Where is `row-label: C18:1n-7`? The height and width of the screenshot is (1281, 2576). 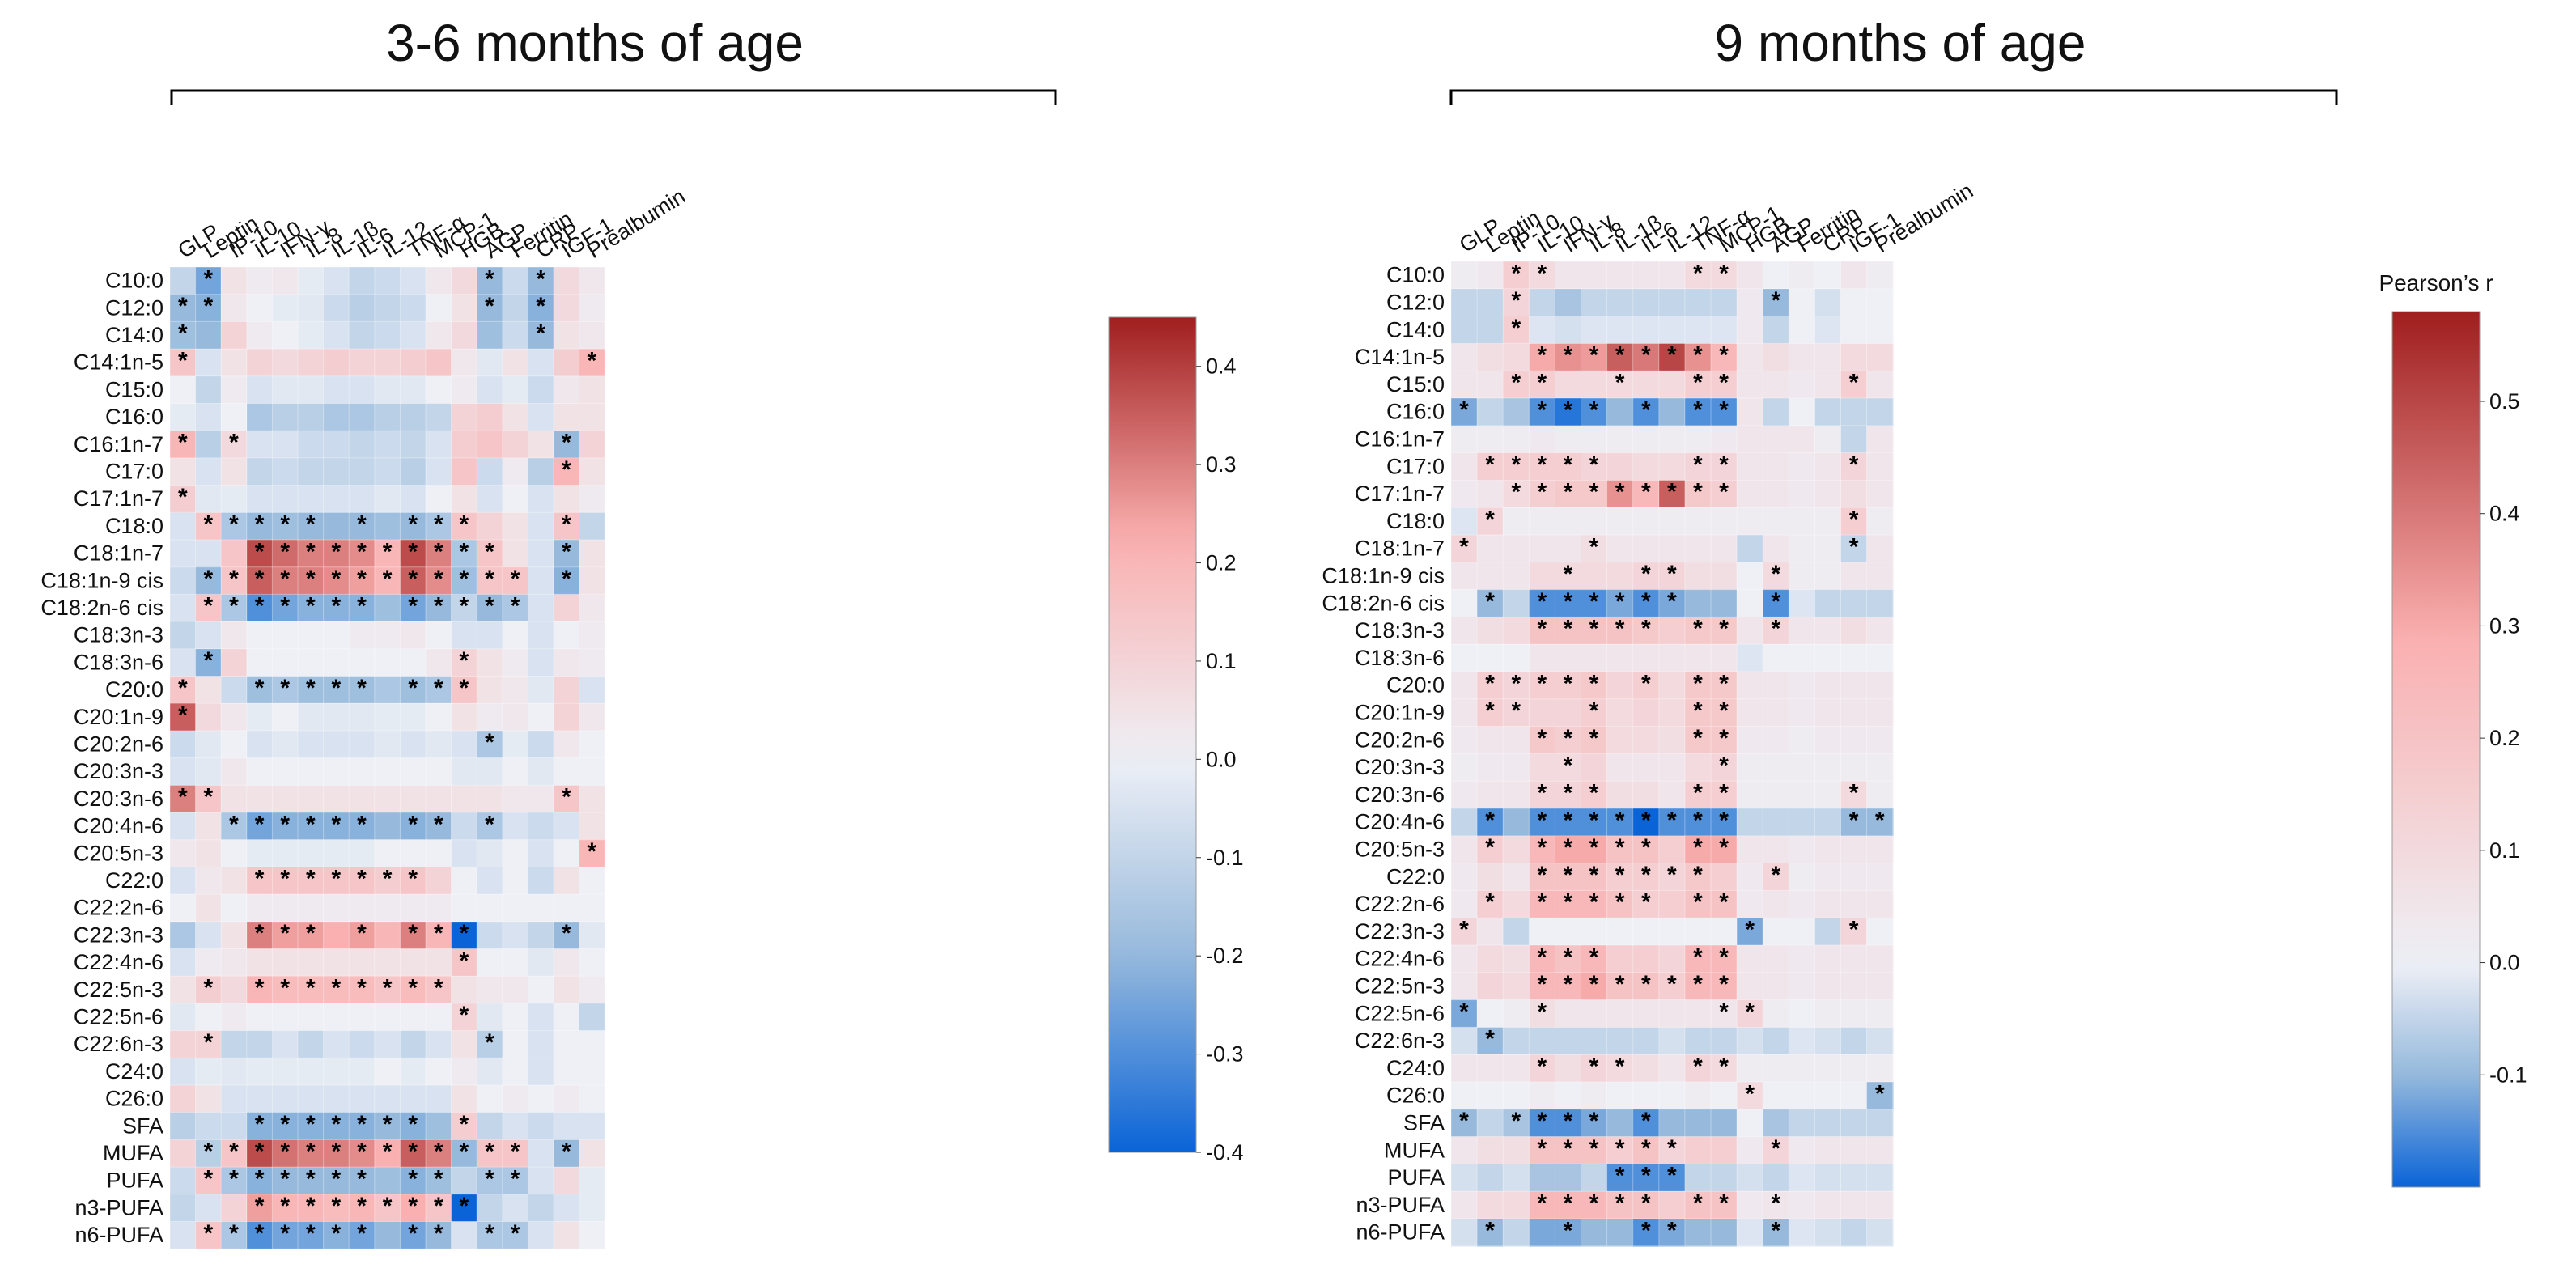 row-label: C18:1n-7 is located at coordinates (118, 553).